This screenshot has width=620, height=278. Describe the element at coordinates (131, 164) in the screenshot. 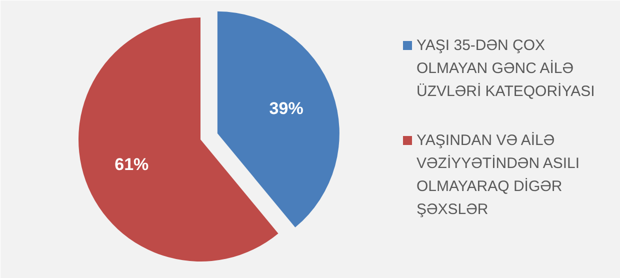

I see `data-label: 61%` at that location.